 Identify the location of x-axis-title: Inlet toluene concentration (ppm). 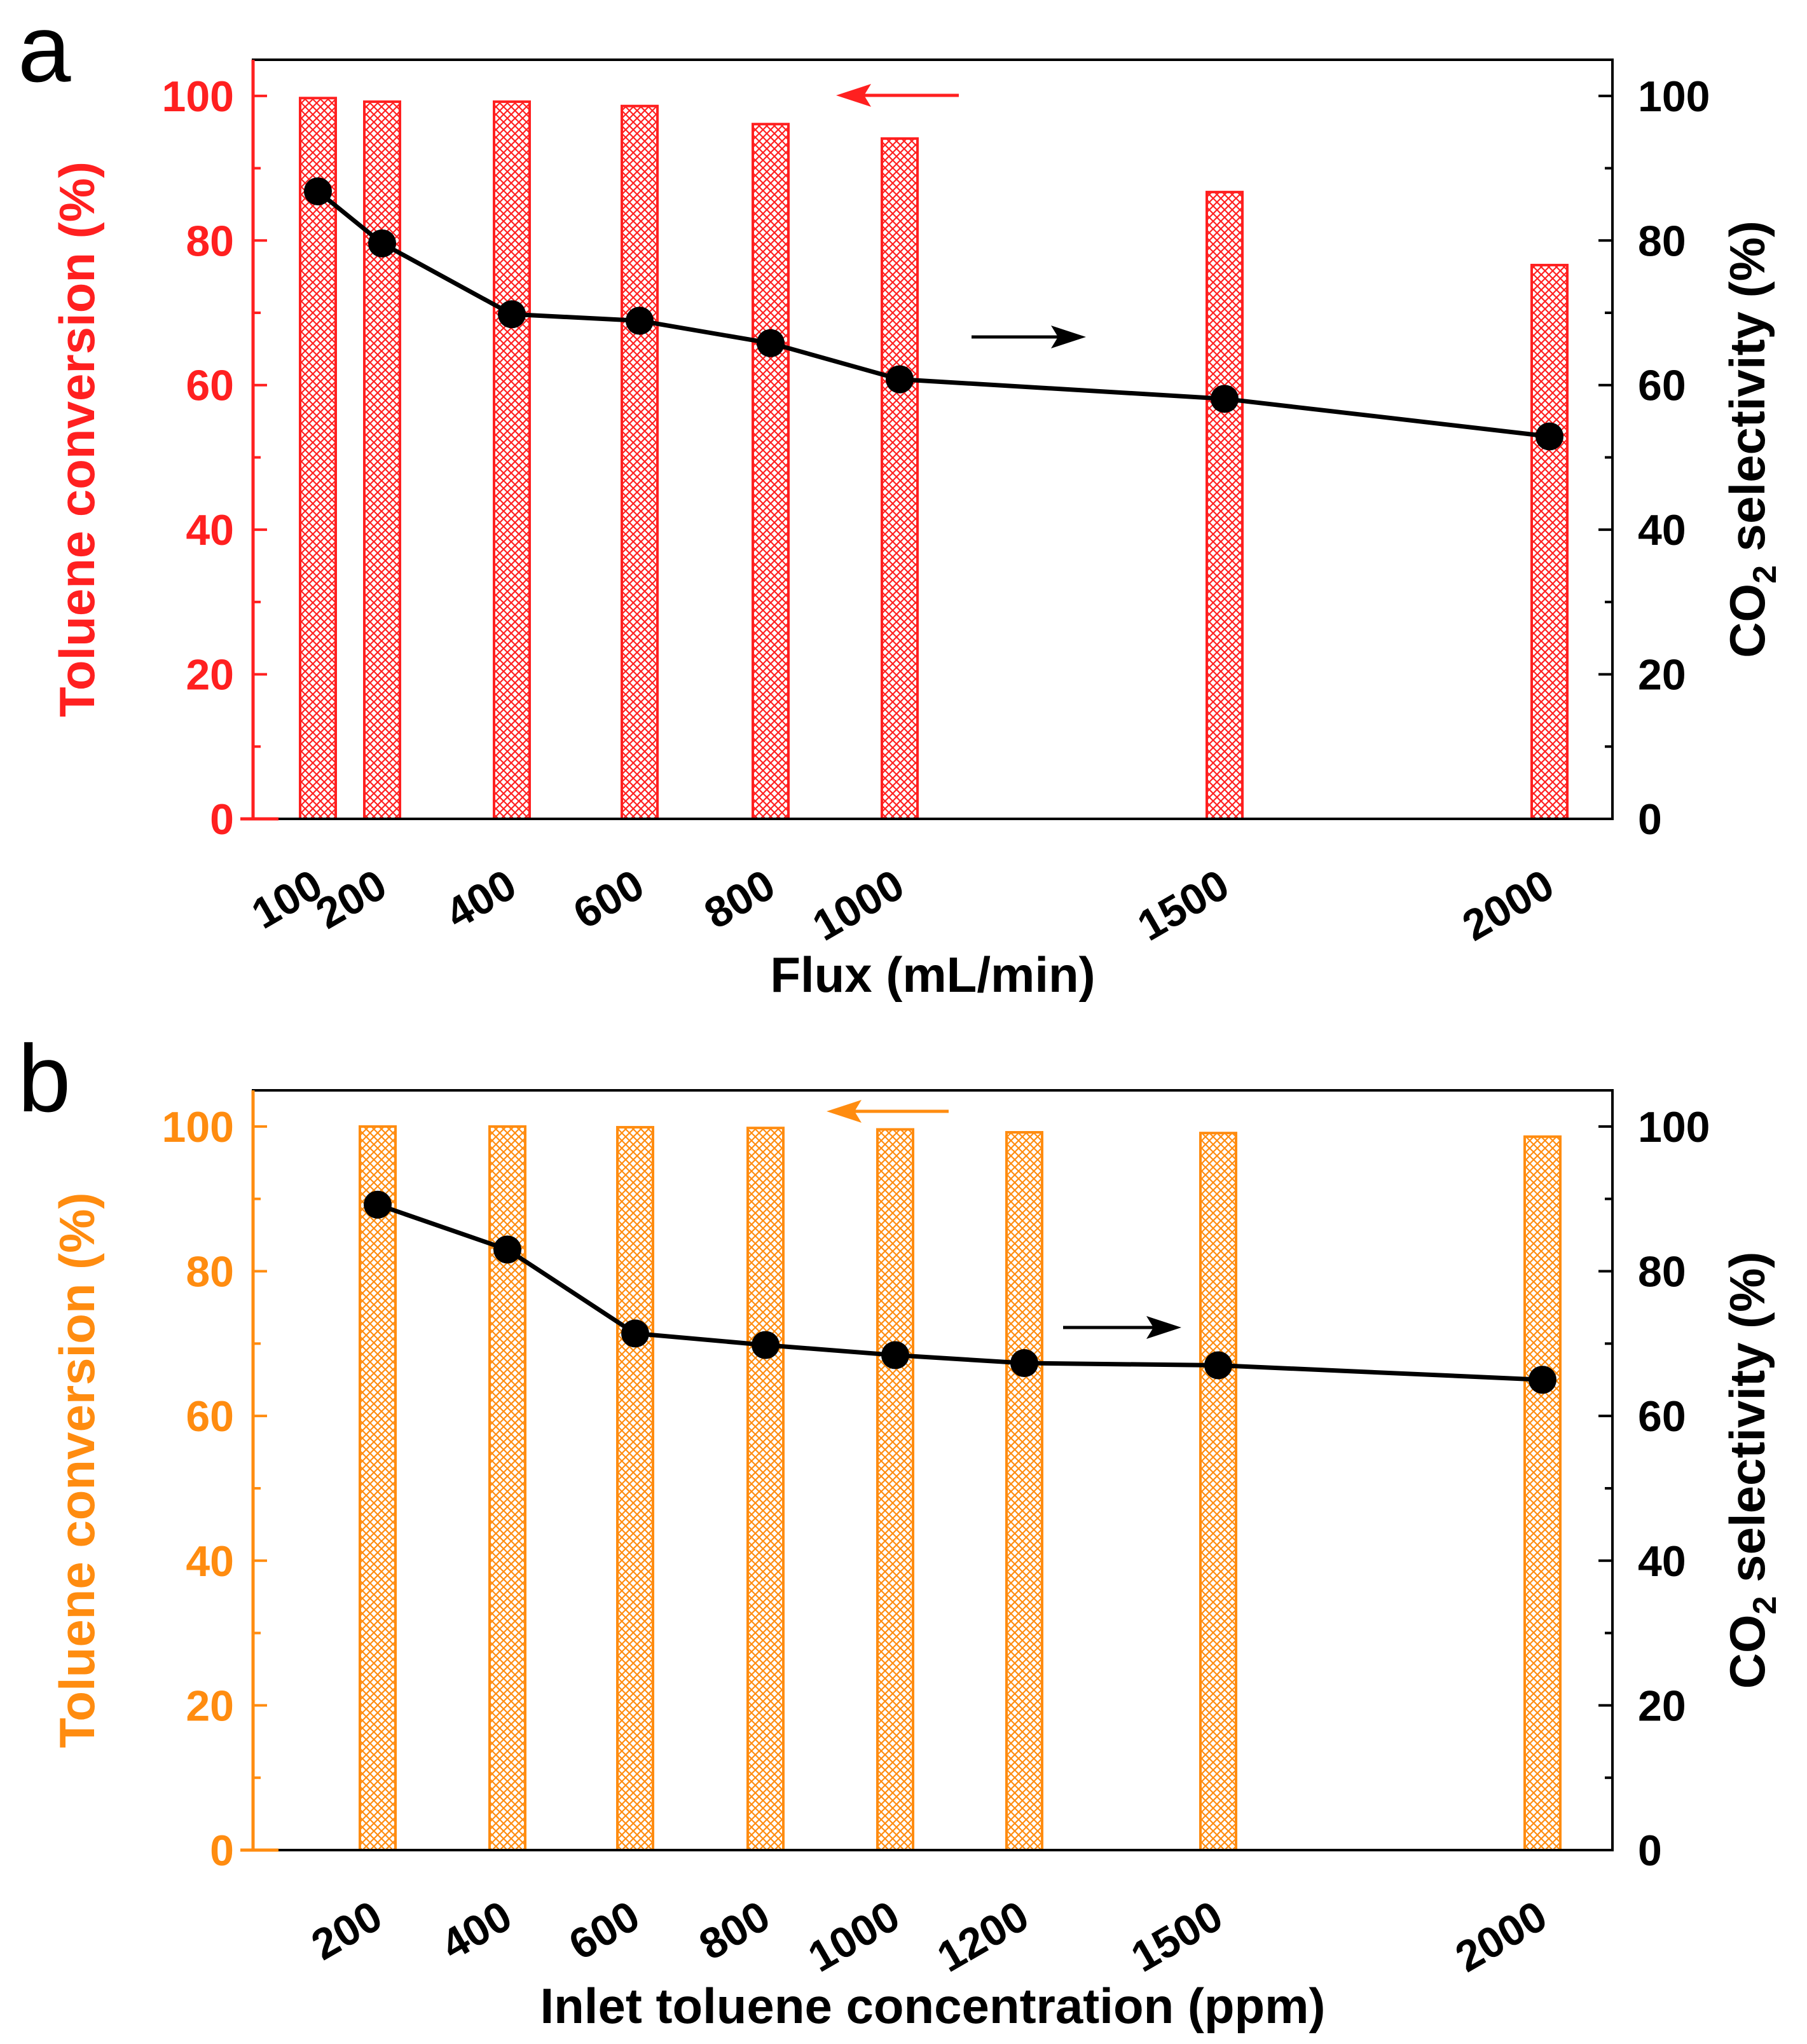
(932, 2006).